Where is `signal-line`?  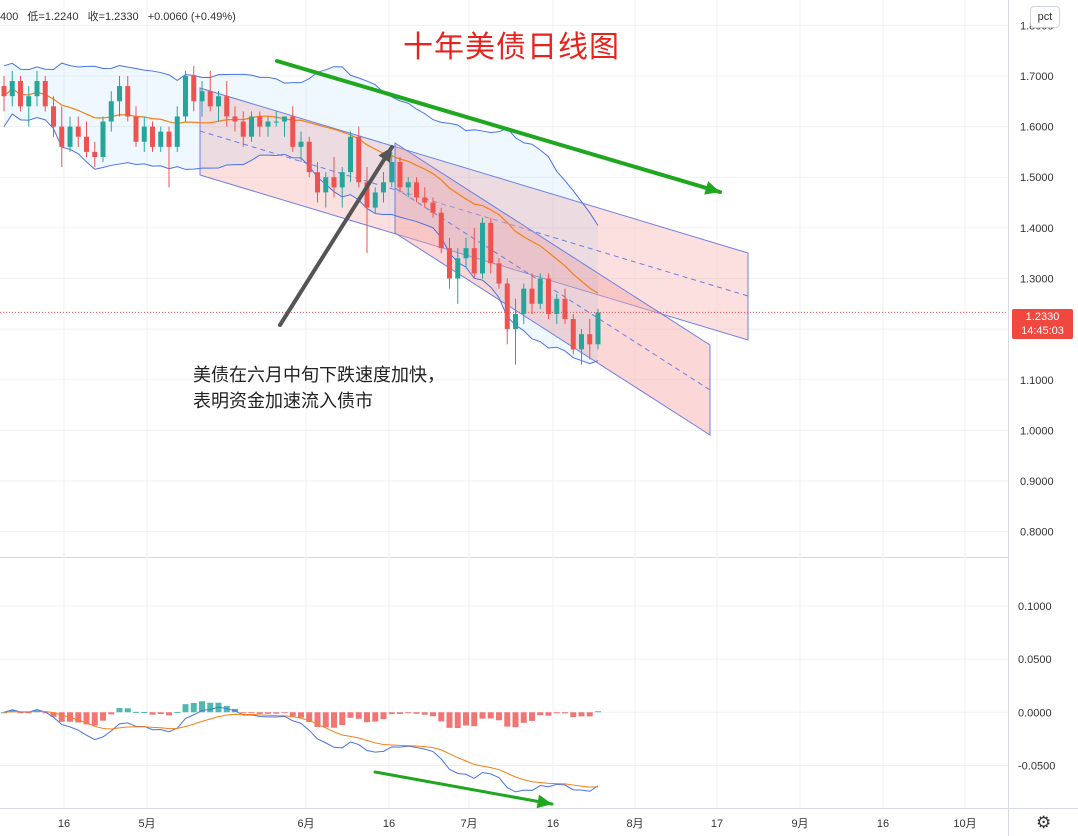
signal-line is located at coordinates (301, 749).